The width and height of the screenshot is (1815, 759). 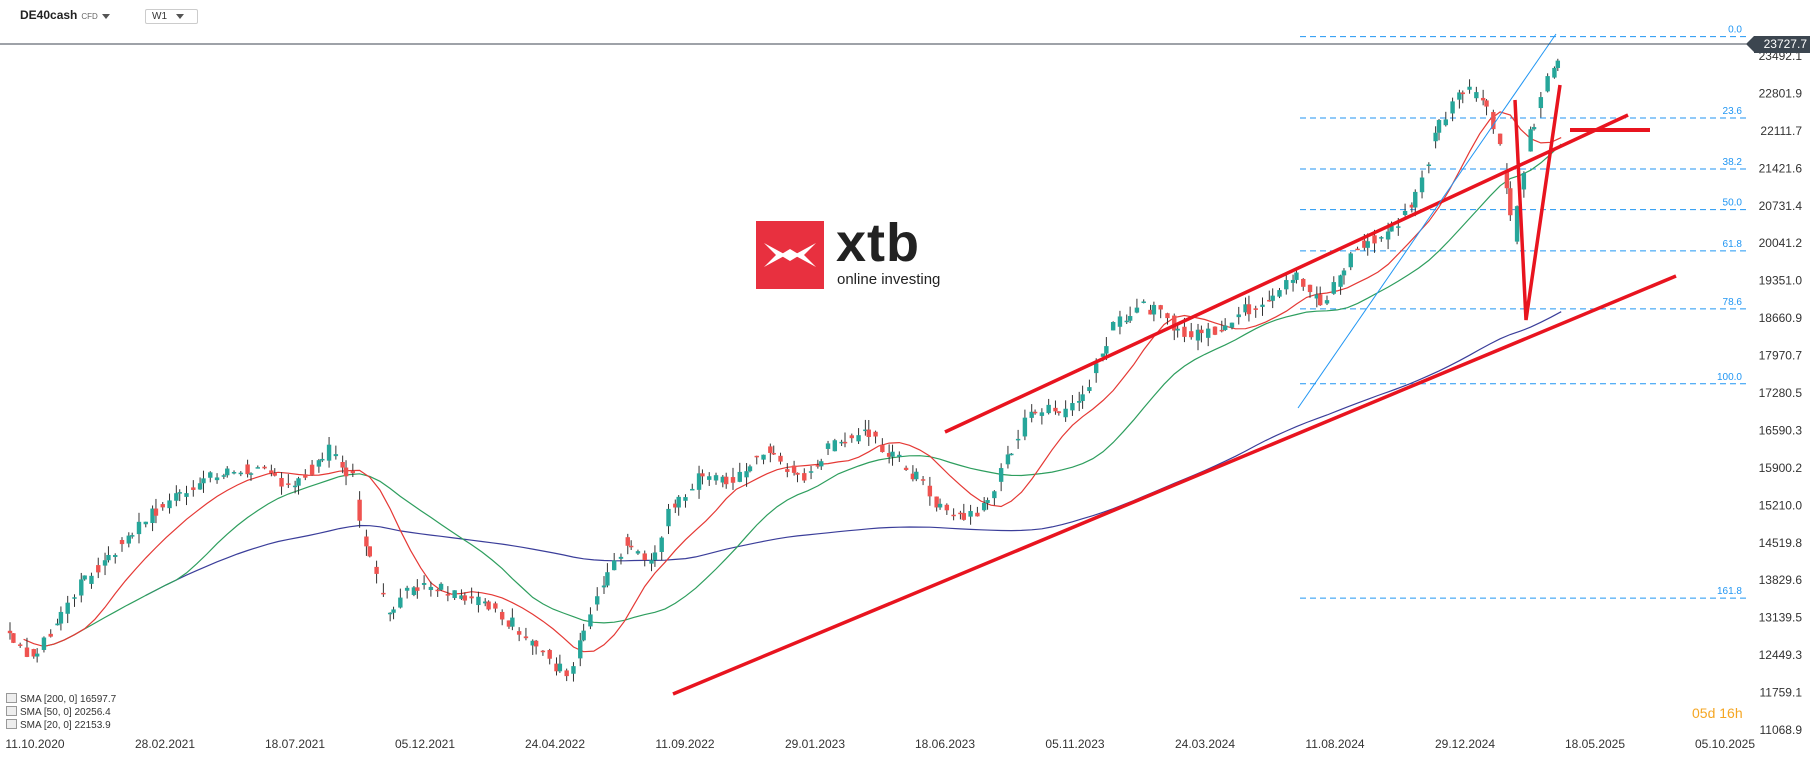 I want to click on legend-sma20: SMA [20, 0] 22153.9, so click(x=58, y=725).